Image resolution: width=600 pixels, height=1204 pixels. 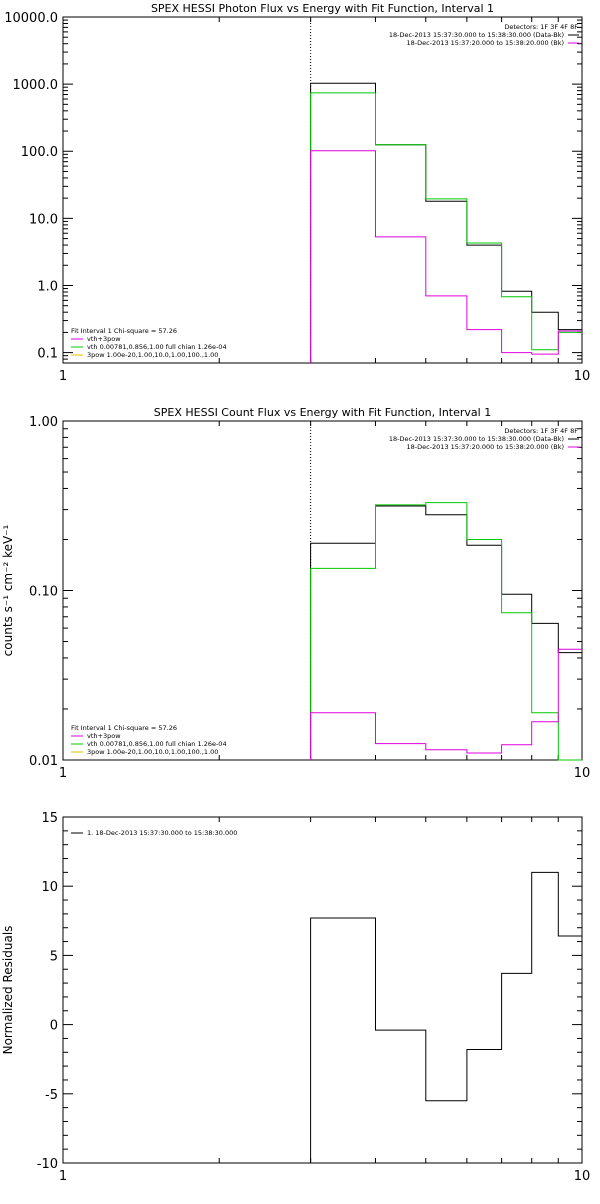 I want to click on y-tick-label: -5, so click(x=51, y=1095).